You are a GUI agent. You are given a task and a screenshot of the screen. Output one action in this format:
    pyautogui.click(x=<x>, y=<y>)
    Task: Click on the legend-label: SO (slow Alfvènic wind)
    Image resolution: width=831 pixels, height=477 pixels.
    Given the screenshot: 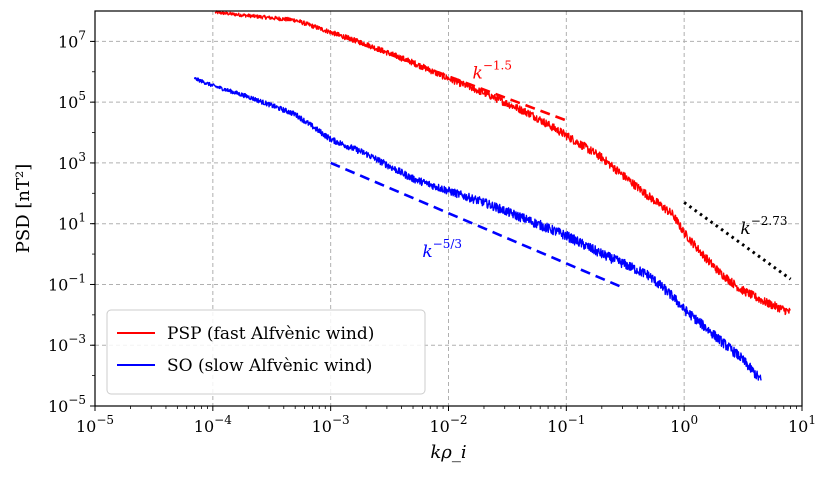 What is the action you would take?
    pyautogui.click(x=269, y=366)
    